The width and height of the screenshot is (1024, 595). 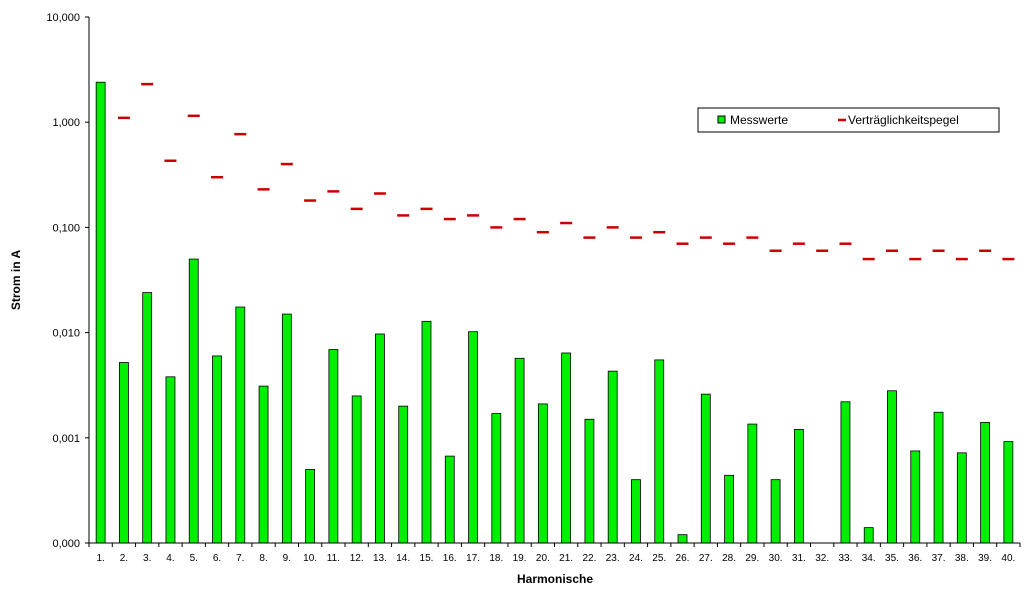 I want to click on legend: Messwerte Verträglichkeitspegel, so click(x=848, y=120).